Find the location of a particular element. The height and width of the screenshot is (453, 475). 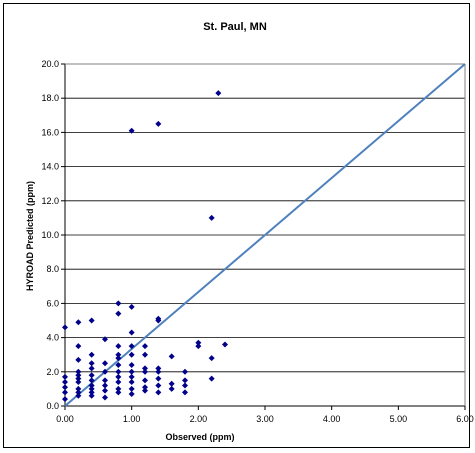

x-tick-label: 4.00 is located at coordinates (332, 419).